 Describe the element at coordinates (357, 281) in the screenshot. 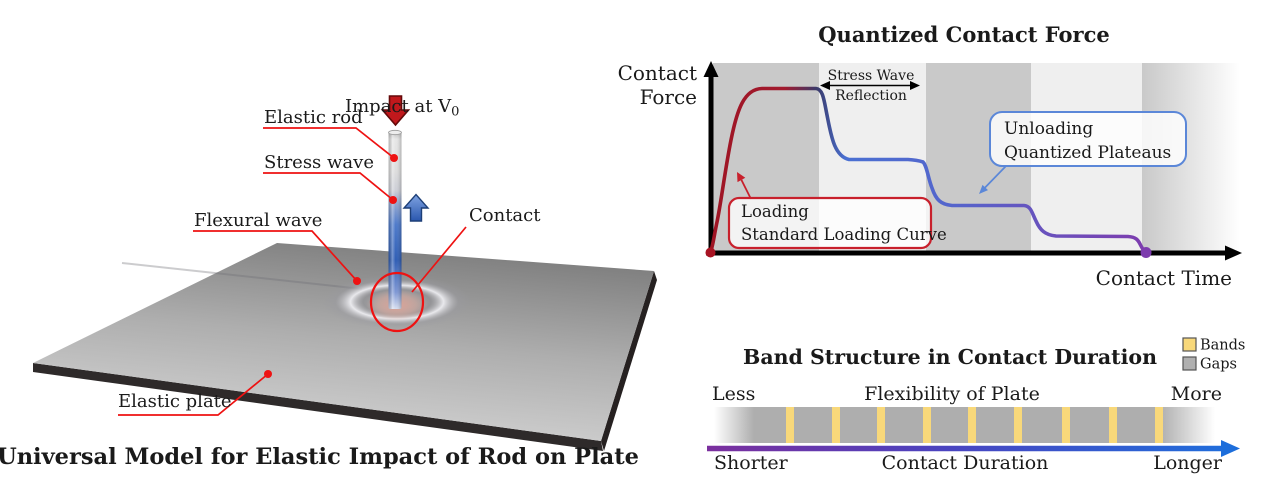

I see `flexural-wave-dot` at that location.